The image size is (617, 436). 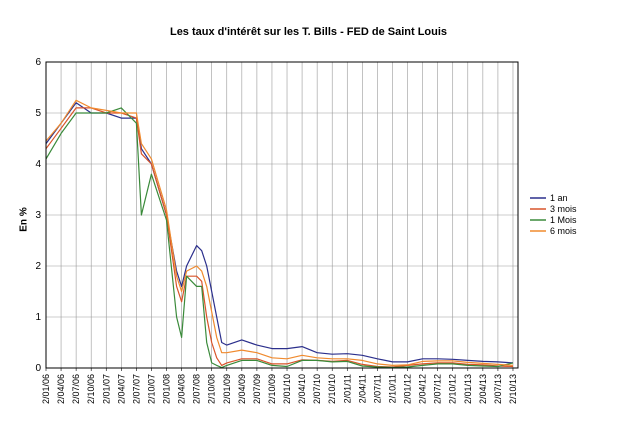 What do you see at coordinates (513, 389) in the screenshot?
I see `x-tick-label: 2/10/13` at bounding box center [513, 389].